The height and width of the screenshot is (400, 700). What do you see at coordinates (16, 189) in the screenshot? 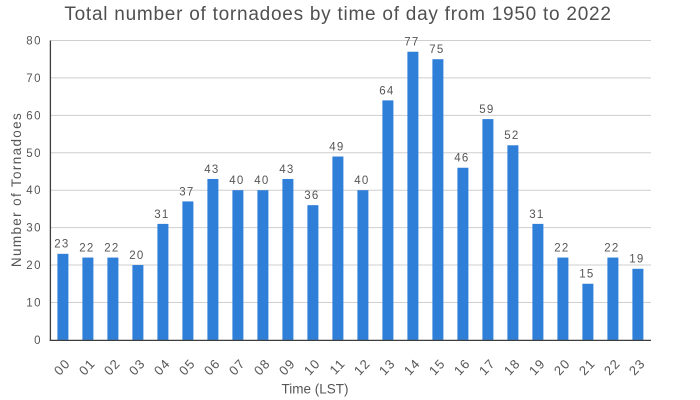
I see `svg-text: Number of Tornadoes` at bounding box center [16, 189].